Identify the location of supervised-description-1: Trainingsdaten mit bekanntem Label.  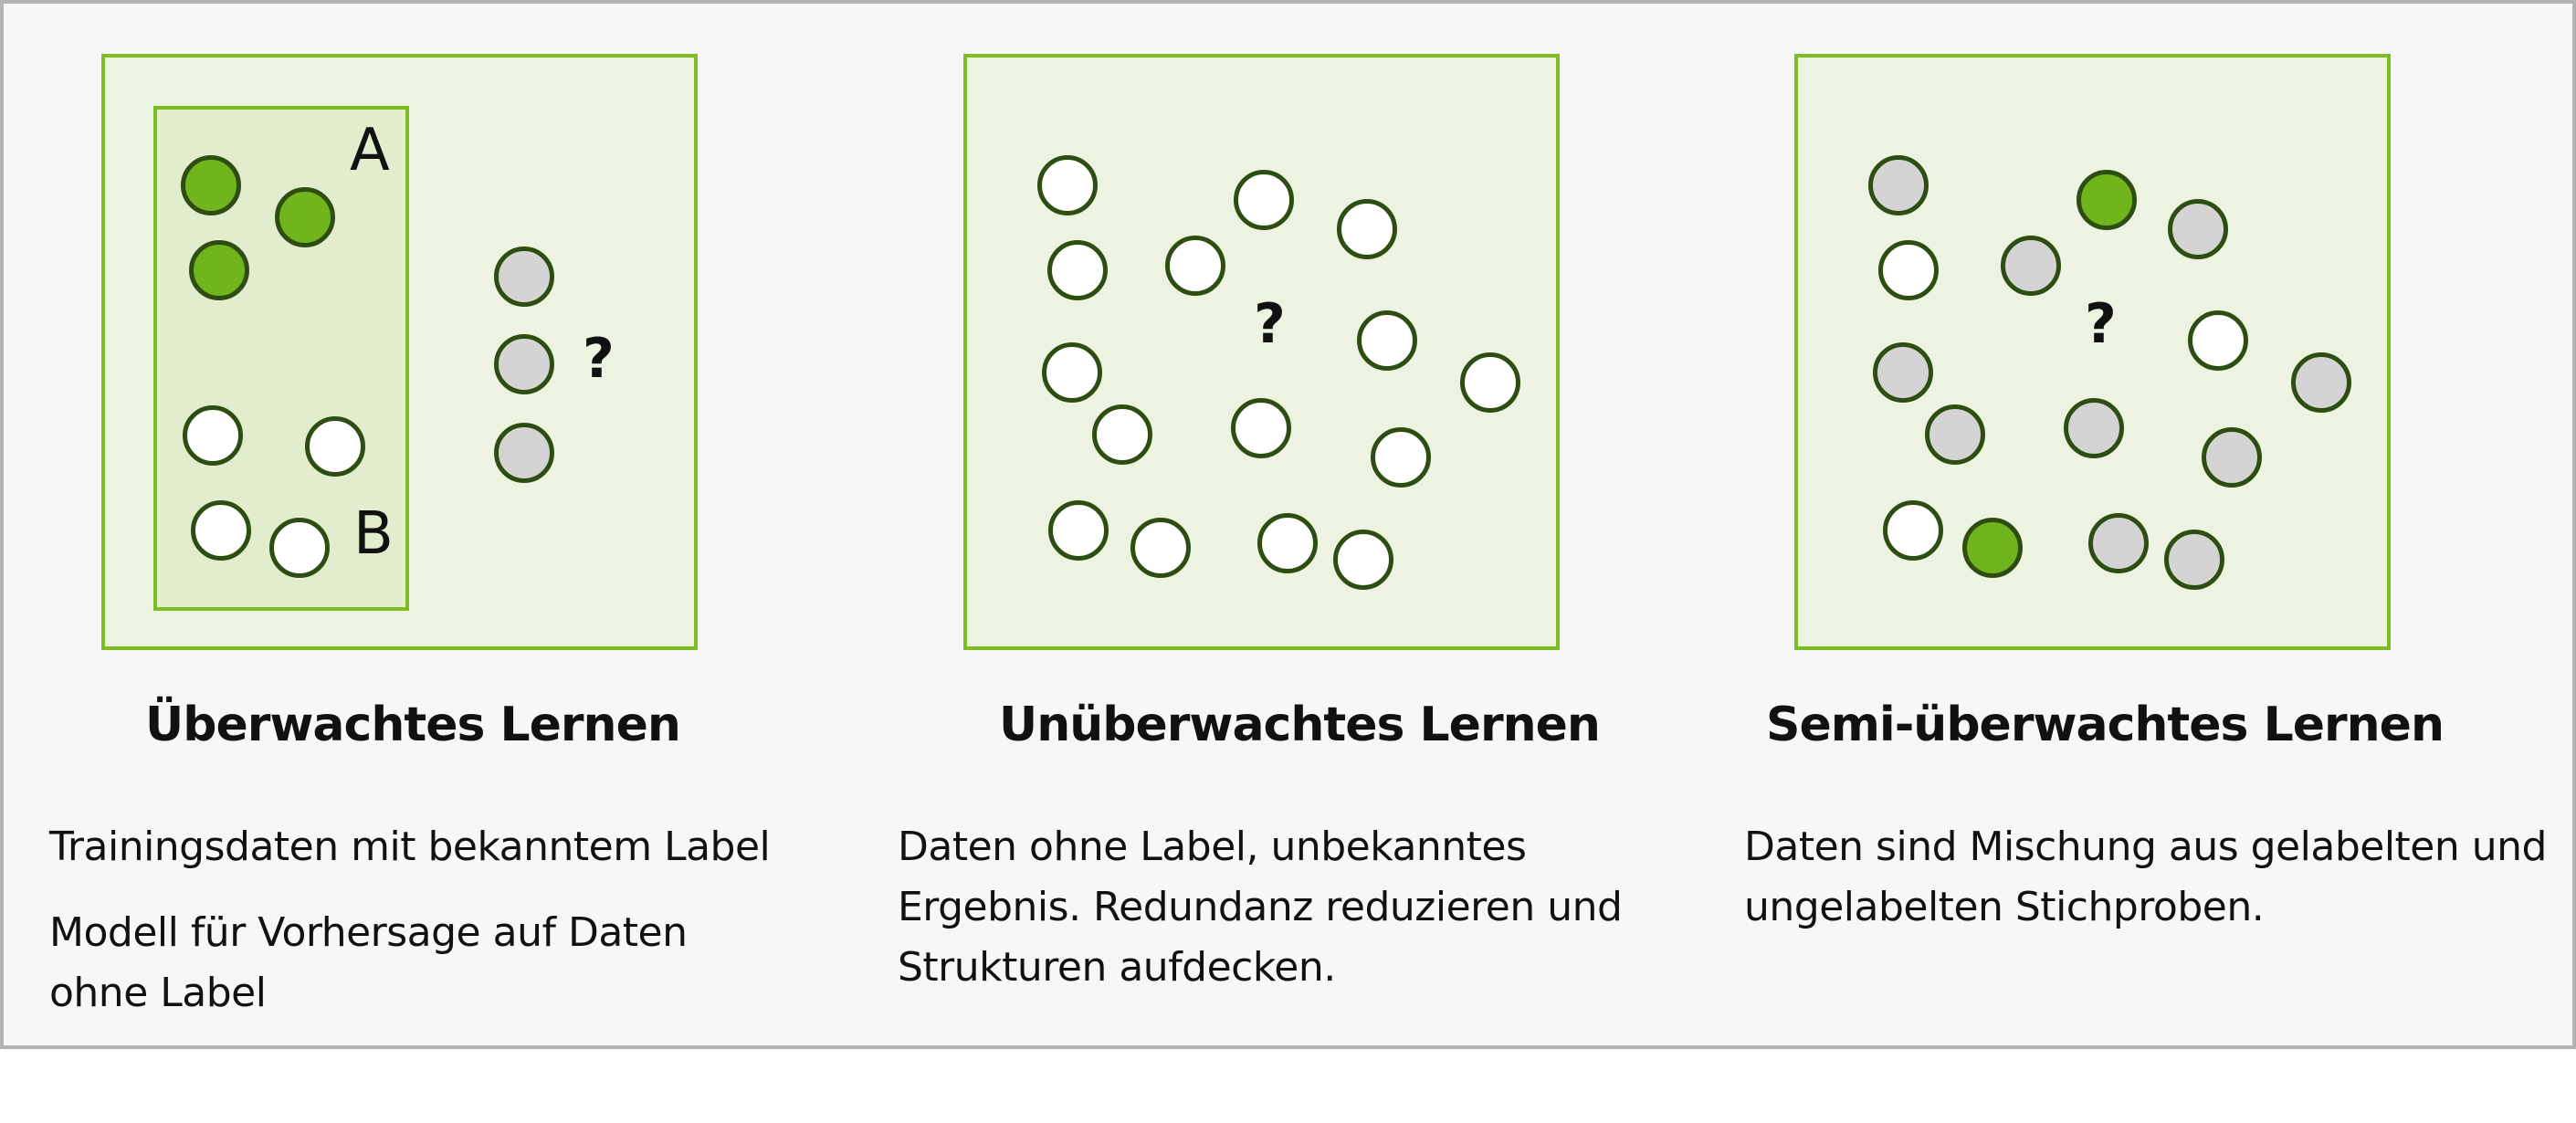
(410, 847).